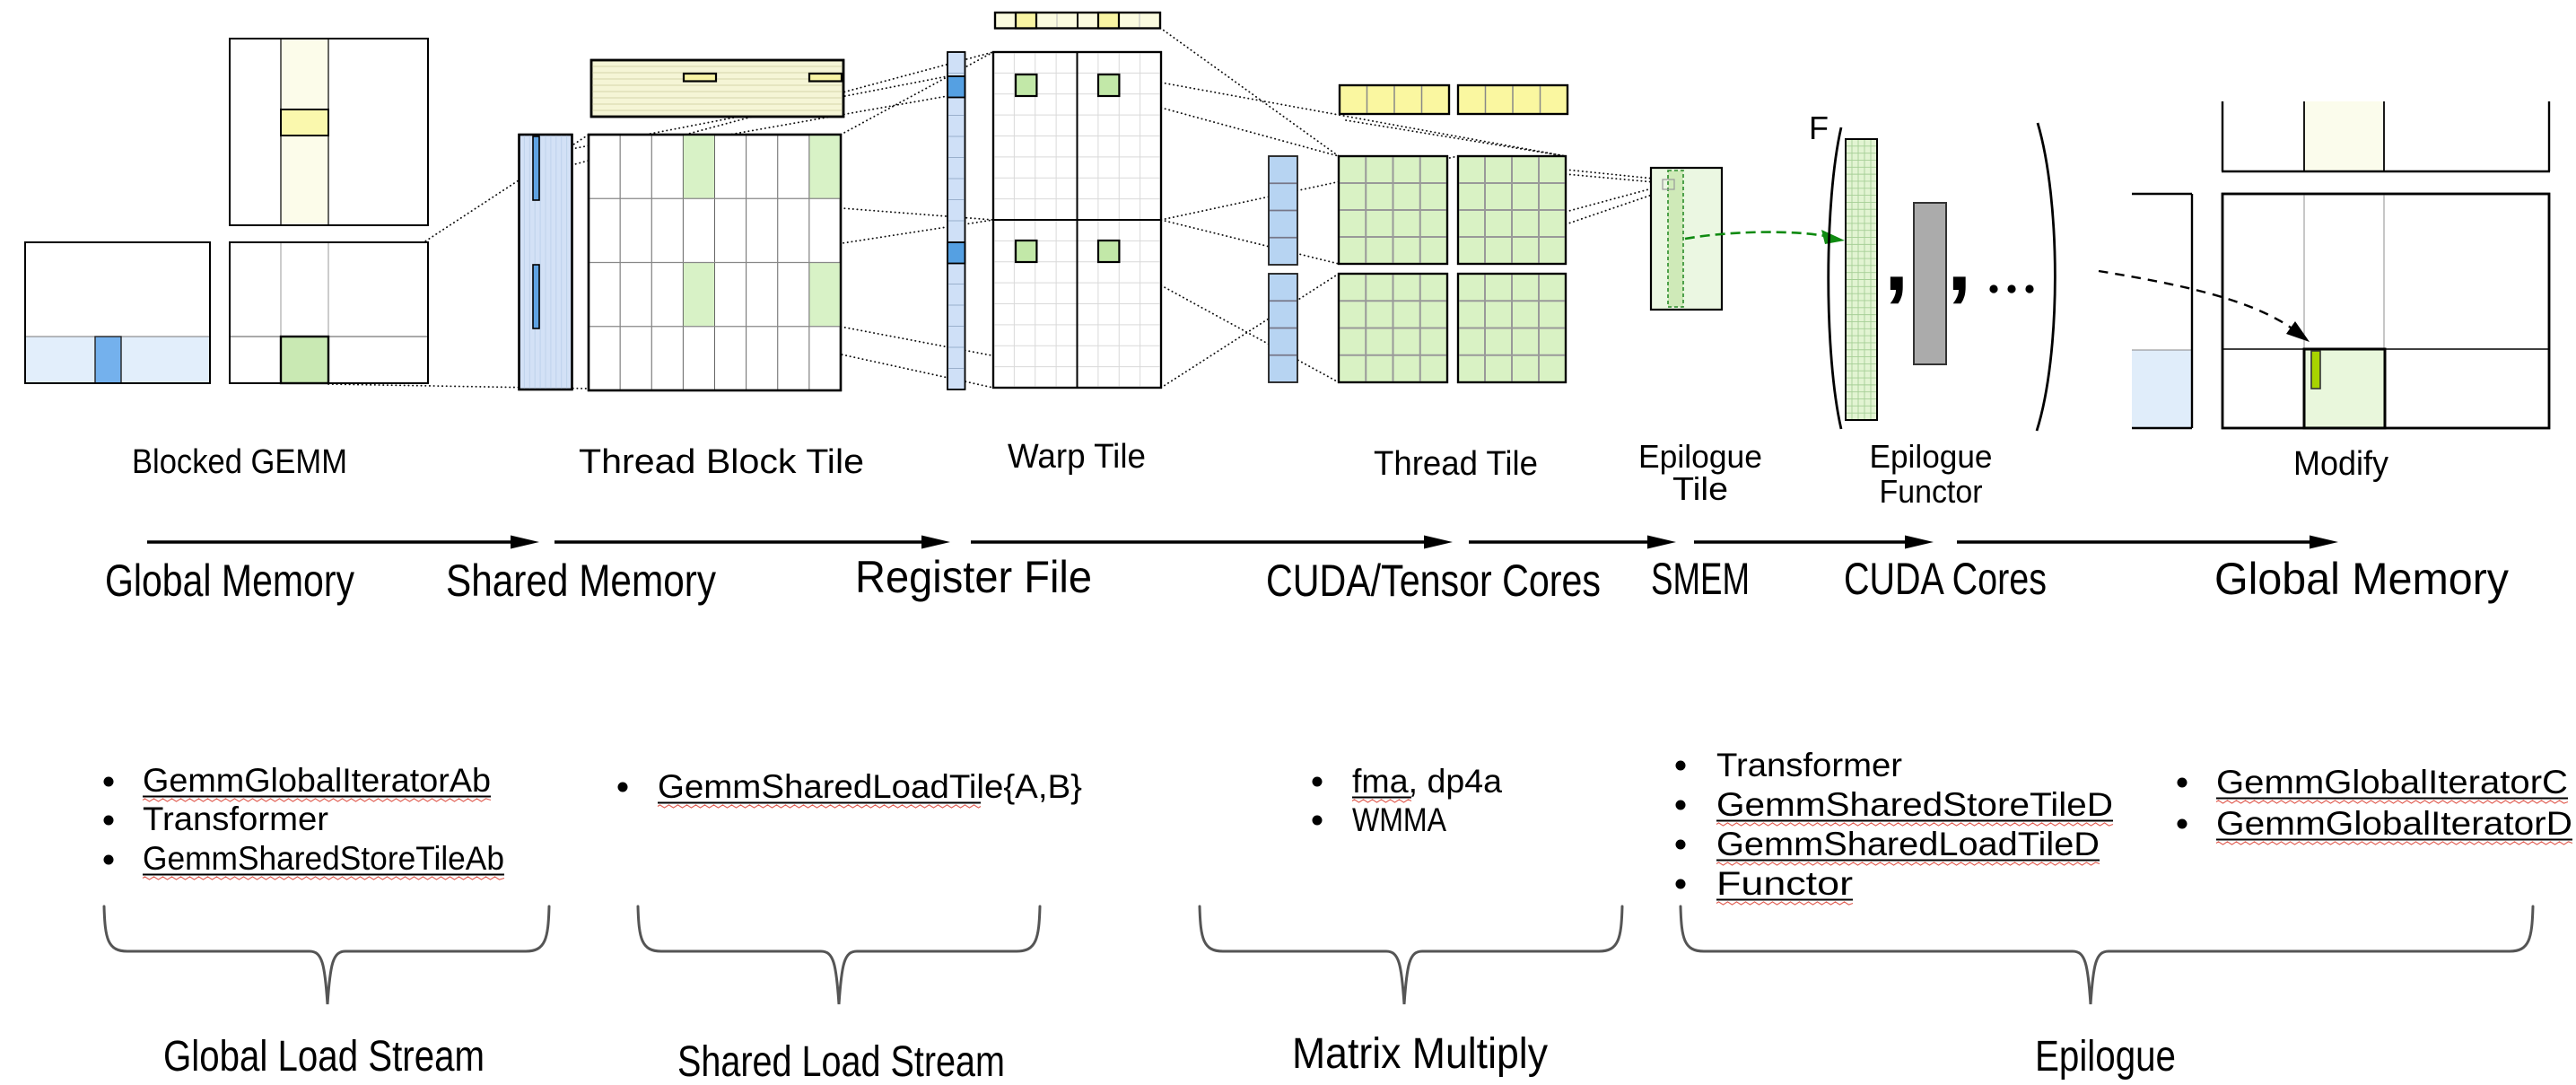 This screenshot has height=1085, width=2576. Describe the element at coordinates (2340, 464) in the screenshot. I see `svg-text: Modify` at that location.